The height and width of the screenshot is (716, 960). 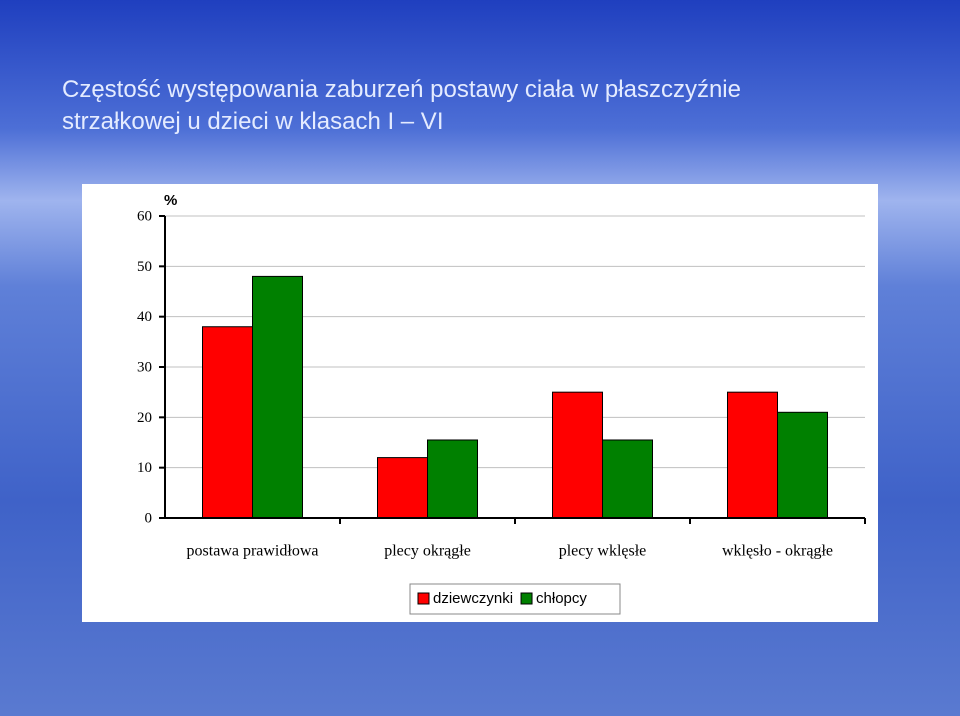 What do you see at coordinates (144, 216) in the screenshot?
I see `y-tick-label: 60` at bounding box center [144, 216].